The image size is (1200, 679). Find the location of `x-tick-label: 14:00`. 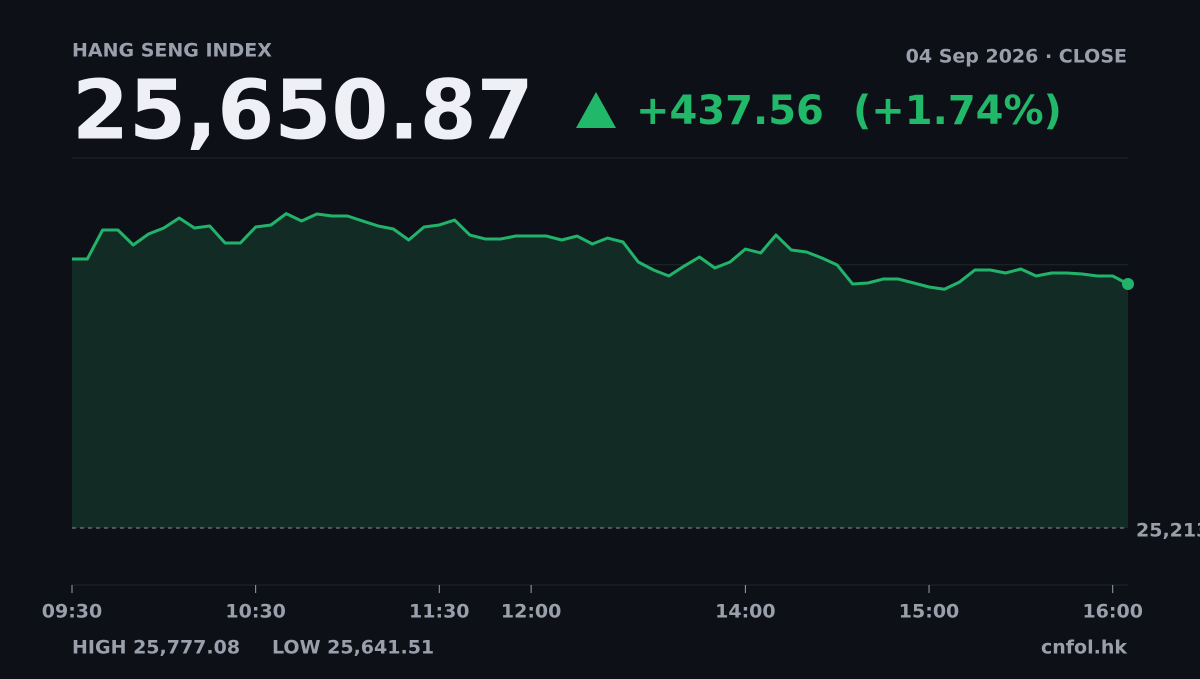

x-tick-label: 14:00 is located at coordinates (745, 612).